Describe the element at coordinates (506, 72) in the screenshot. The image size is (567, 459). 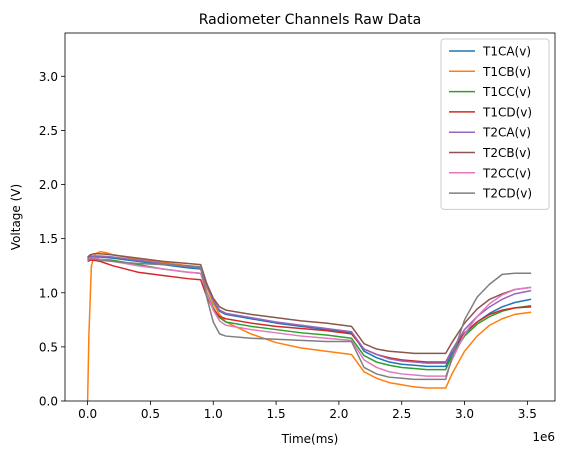
I see `legend-label: T1CB(v)` at that location.